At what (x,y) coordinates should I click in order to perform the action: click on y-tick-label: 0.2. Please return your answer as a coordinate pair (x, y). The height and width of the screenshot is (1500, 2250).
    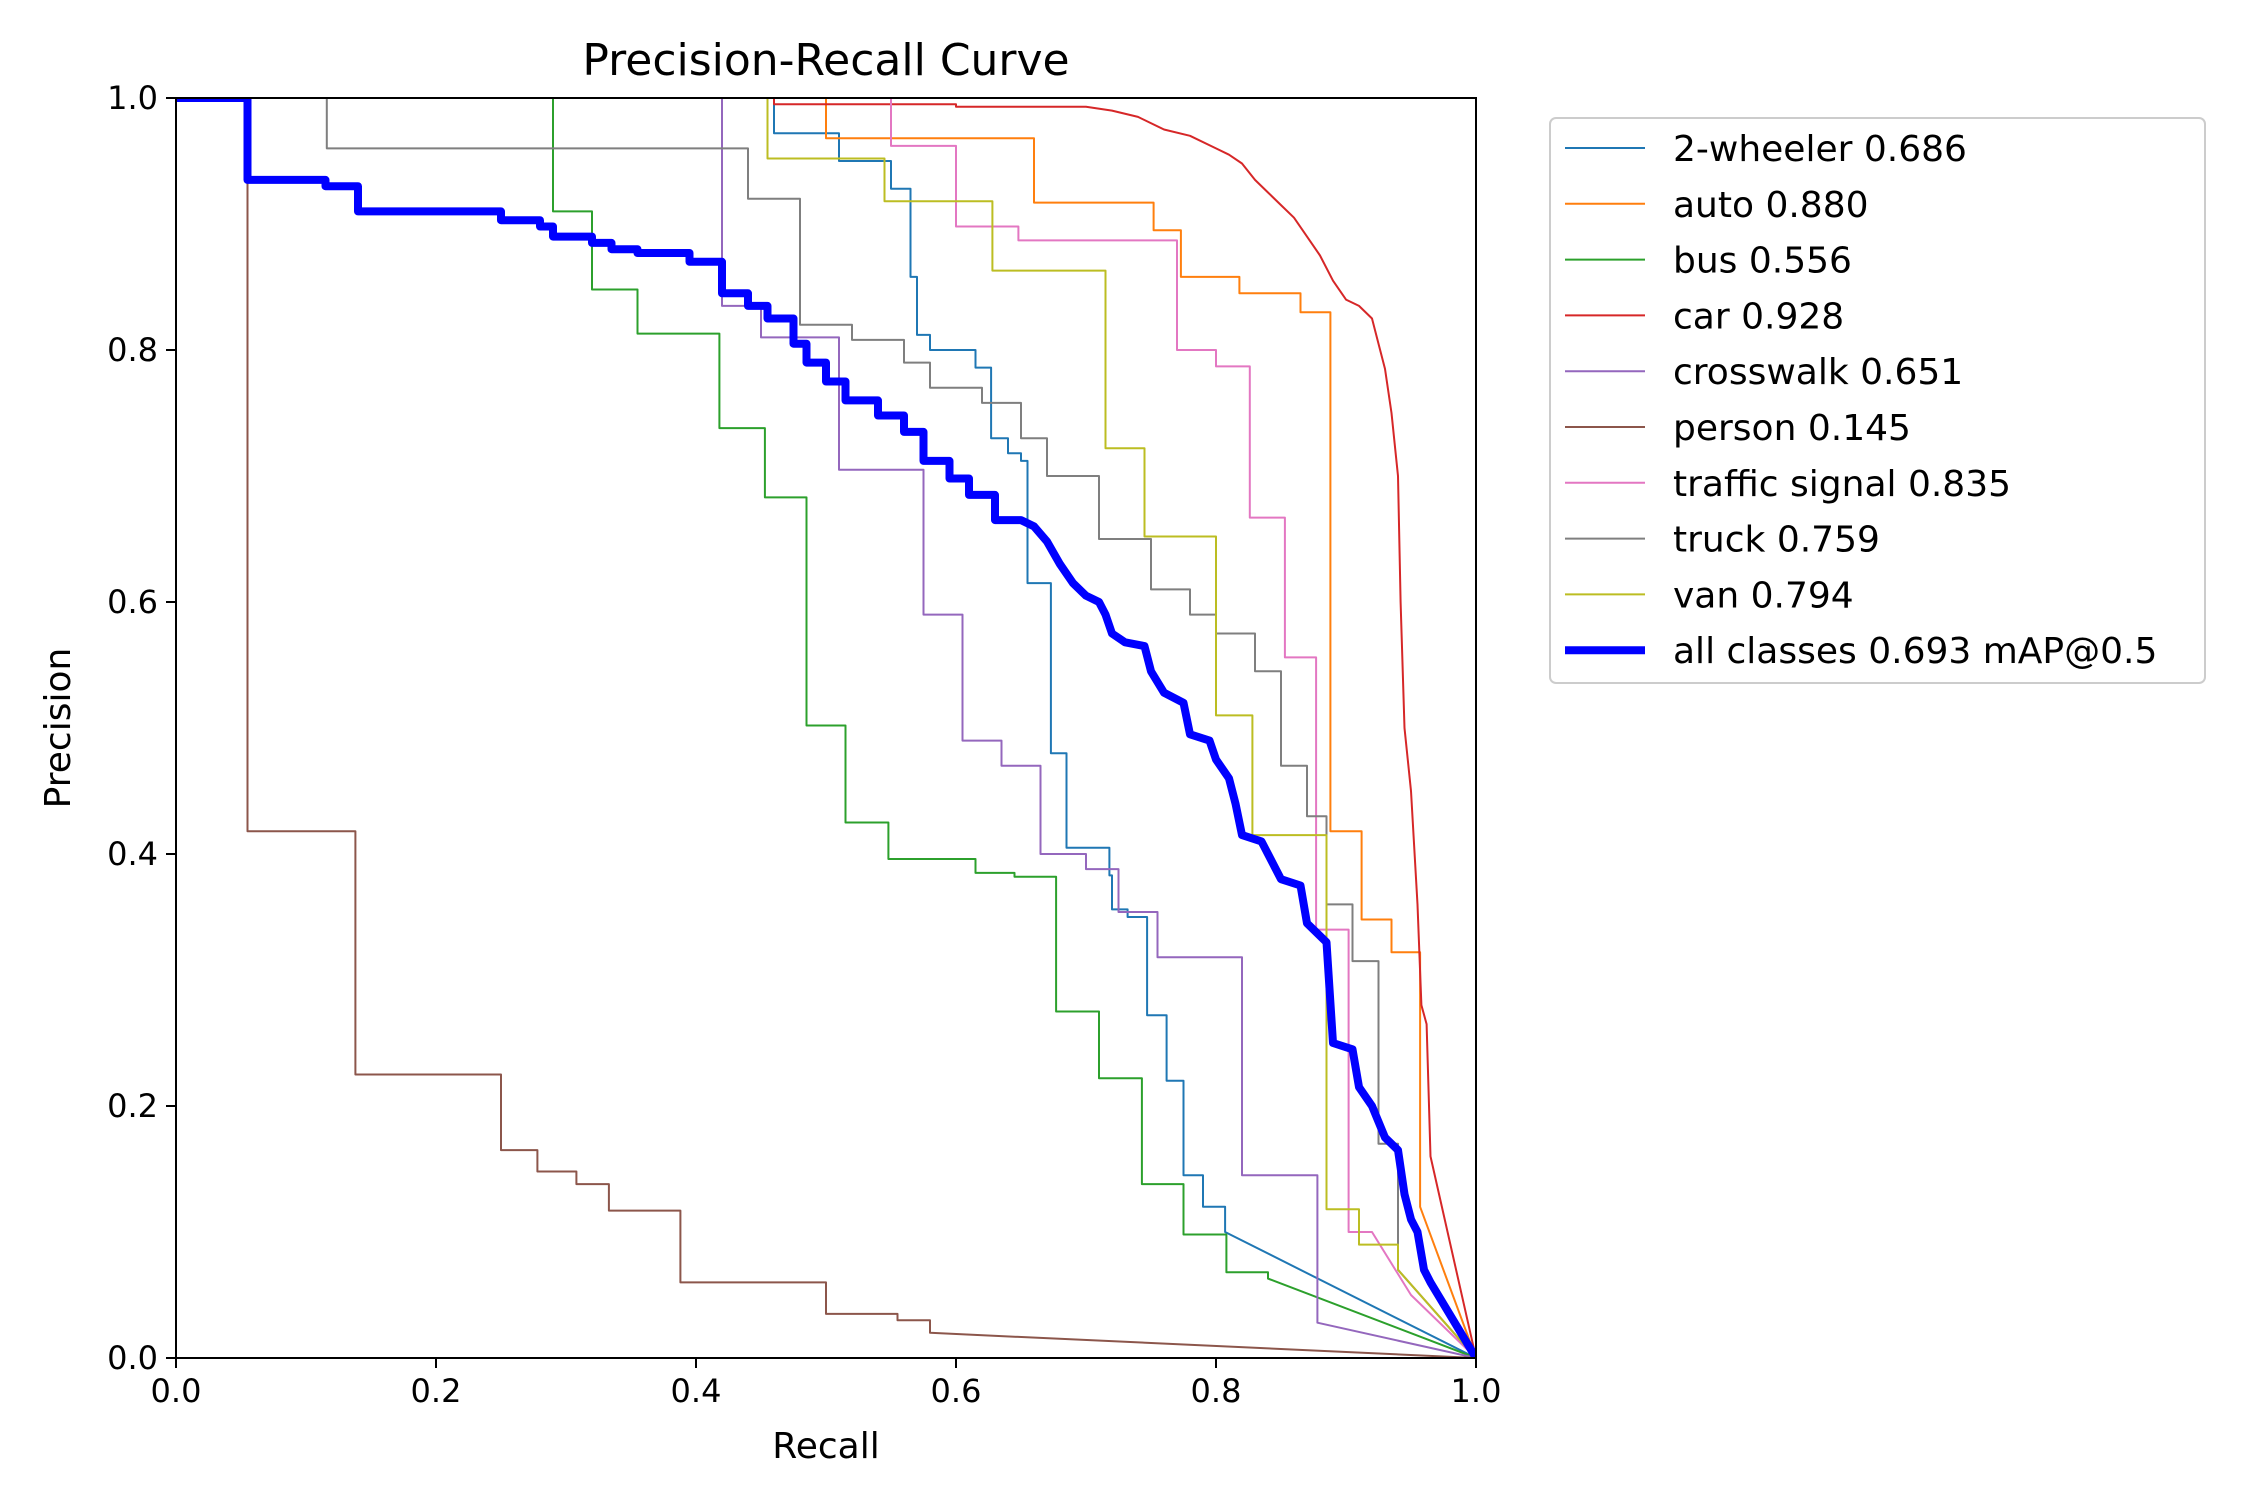
    Looking at the image, I should click on (132, 1106).